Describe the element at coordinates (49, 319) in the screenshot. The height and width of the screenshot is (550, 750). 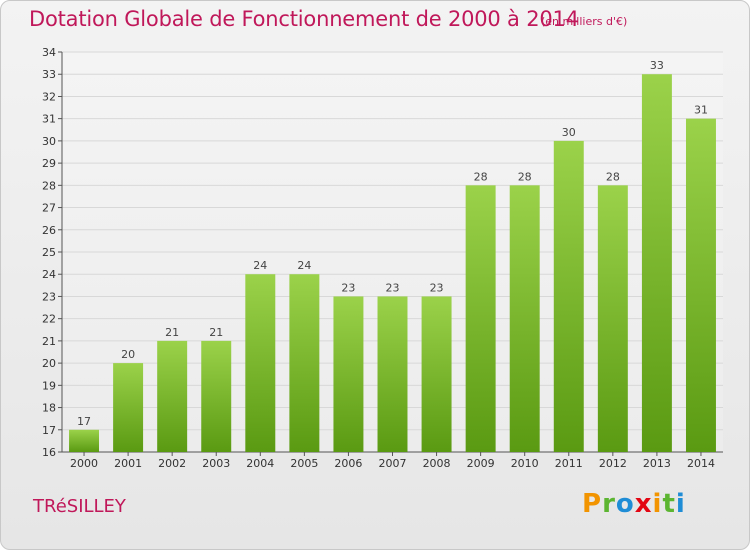
I see `y-tick-label: 22` at that location.